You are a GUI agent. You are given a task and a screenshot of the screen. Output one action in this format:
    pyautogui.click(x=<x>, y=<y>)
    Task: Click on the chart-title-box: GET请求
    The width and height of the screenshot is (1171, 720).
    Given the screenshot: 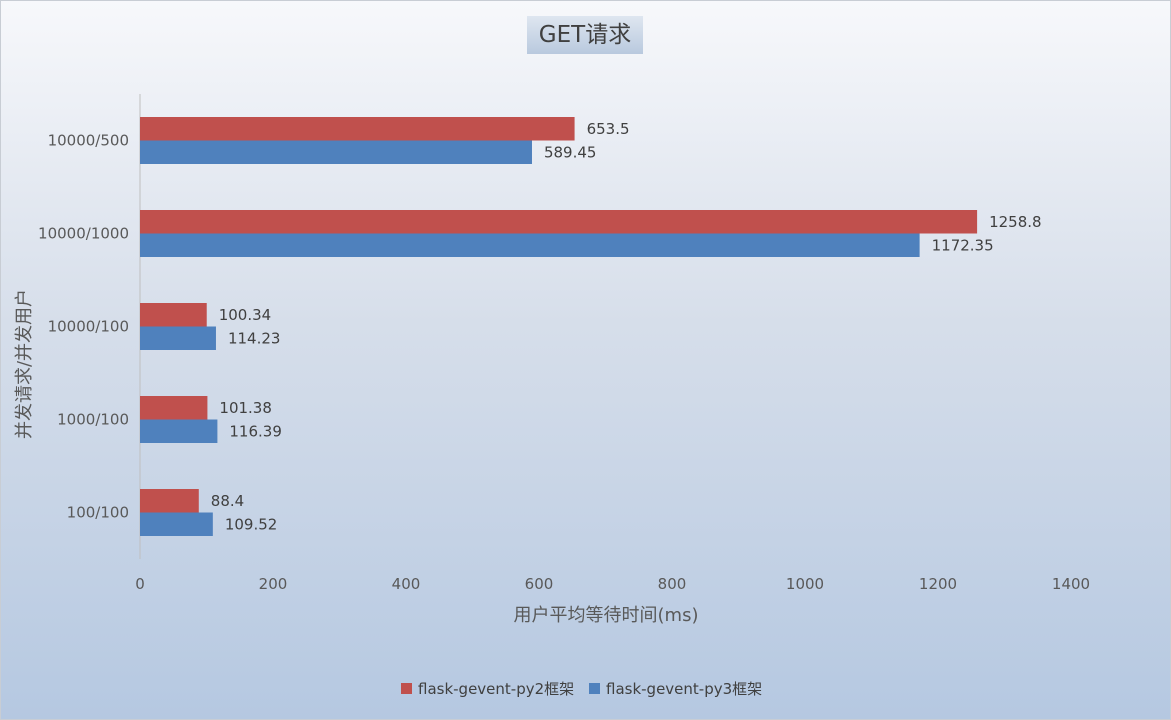 What is the action you would take?
    pyautogui.click(x=585, y=35)
    